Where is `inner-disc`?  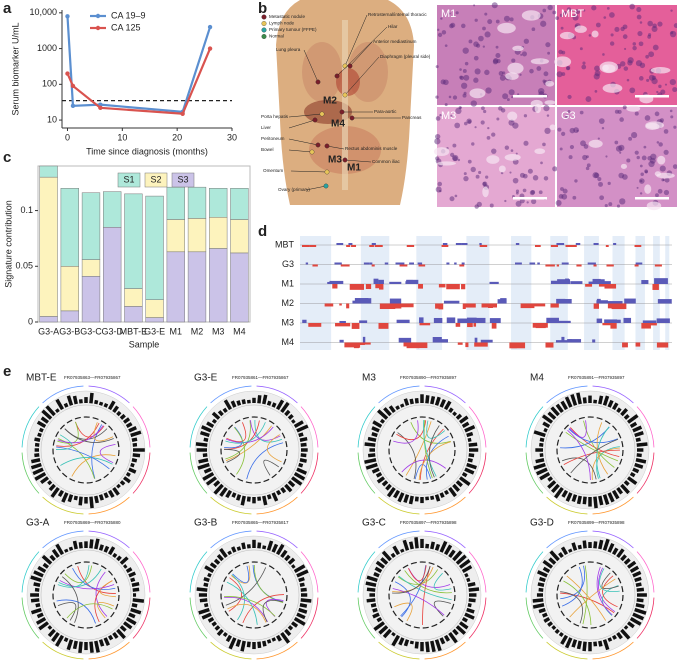
inner-disc is located at coordinates (86, 450).